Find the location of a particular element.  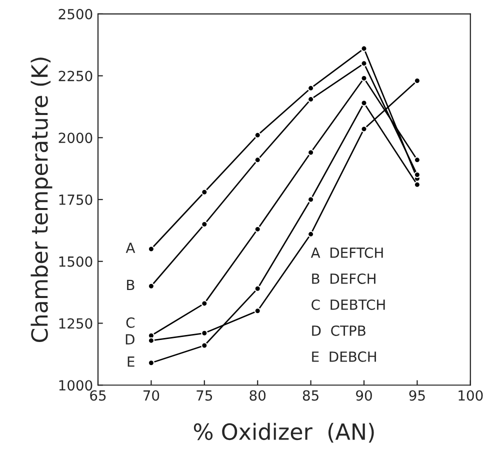

y-tick-label: 1000 is located at coordinates (75, 385).